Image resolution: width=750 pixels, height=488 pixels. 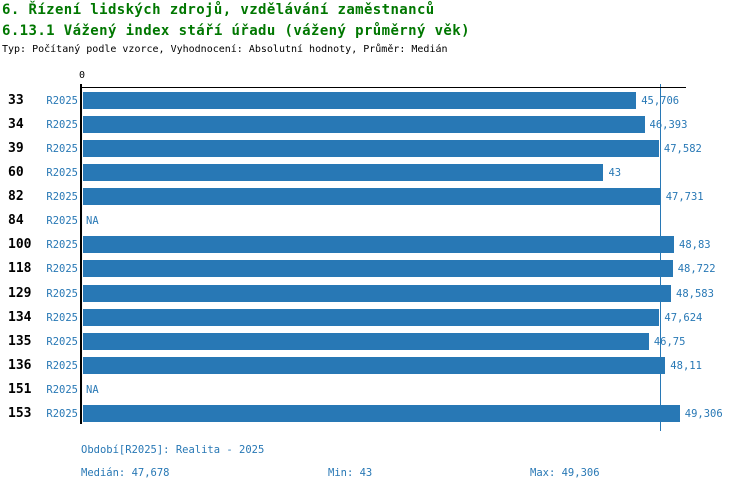 What do you see at coordinates (668, 125) in the screenshot?
I see `bar-value-label: 46,393` at bounding box center [668, 125].